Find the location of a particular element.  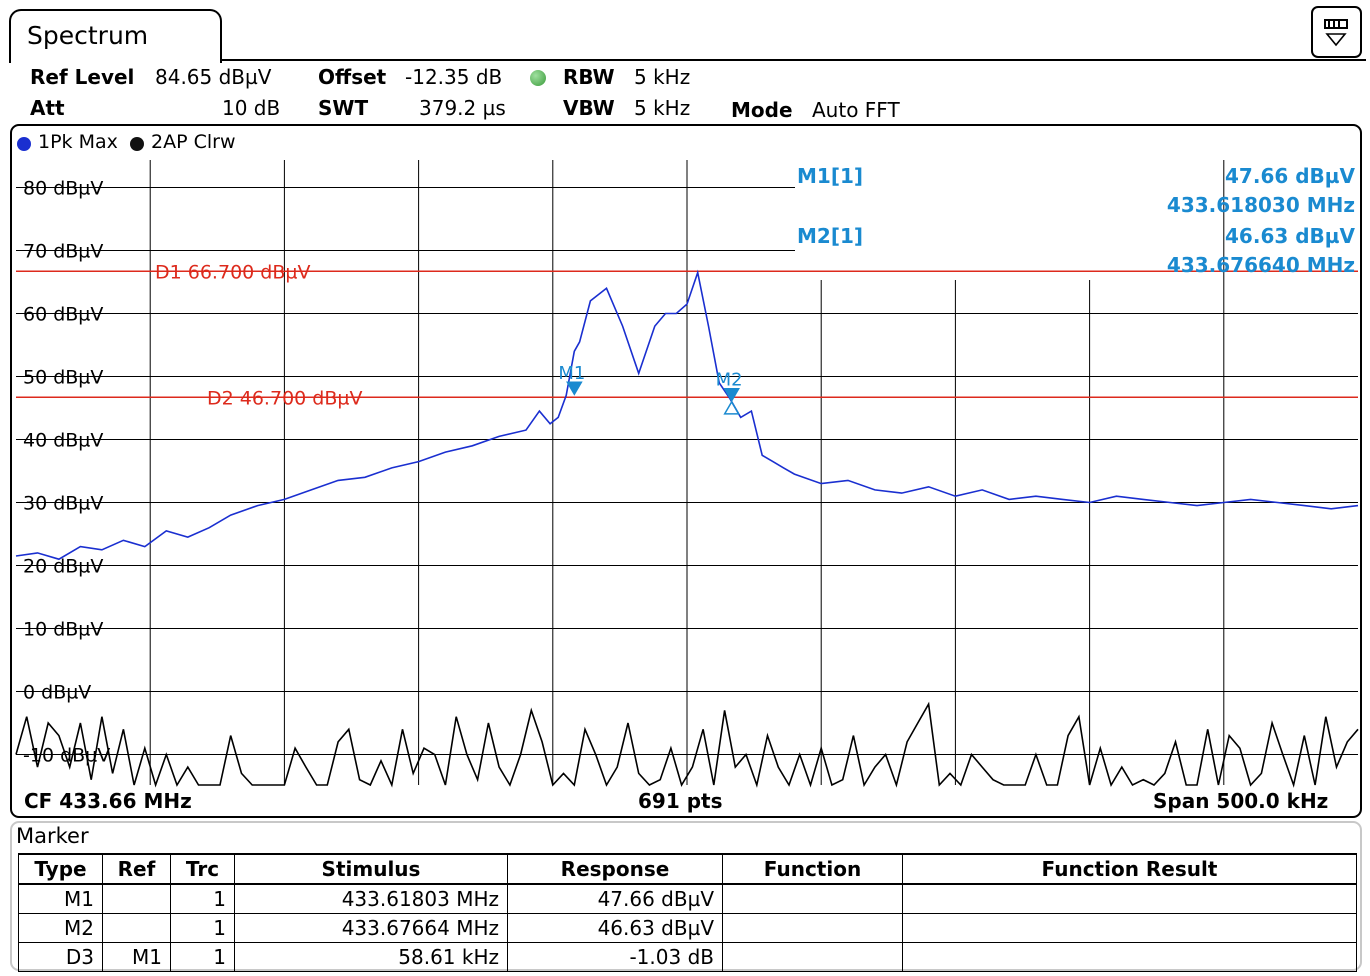

tab-spectrum: Spectrum is located at coordinates (115, 36).